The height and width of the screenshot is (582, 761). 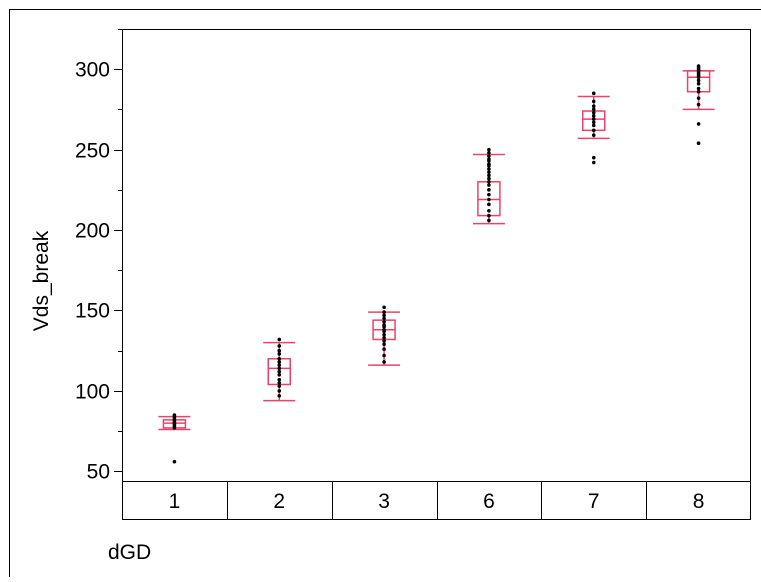 What do you see at coordinates (699, 501) in the screenshot?
I see `x-tick-label-8: 8` at bounding box center [699, 501].